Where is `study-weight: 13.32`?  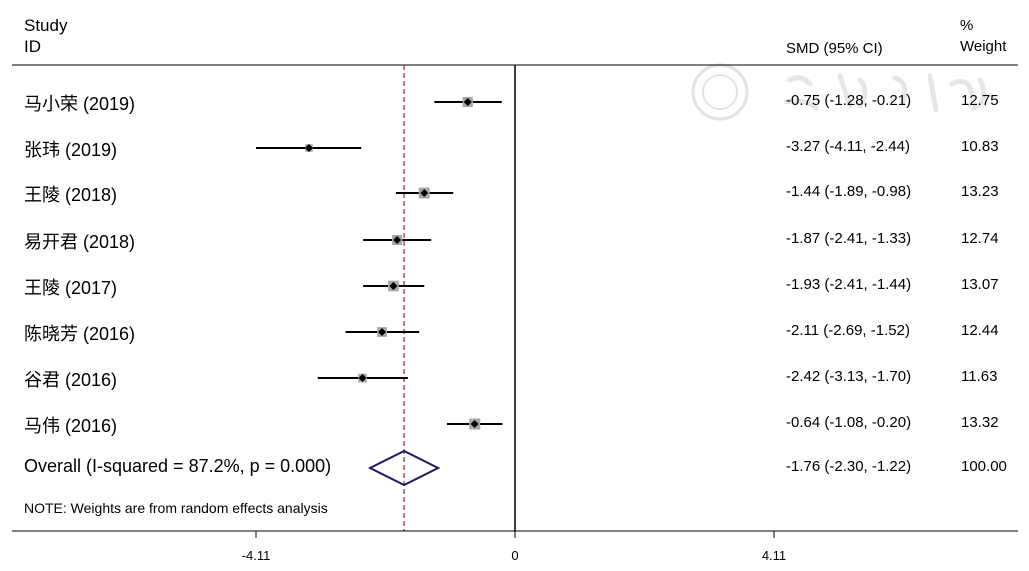
study-weight: 13.32 is located at coordinates (980, 422).